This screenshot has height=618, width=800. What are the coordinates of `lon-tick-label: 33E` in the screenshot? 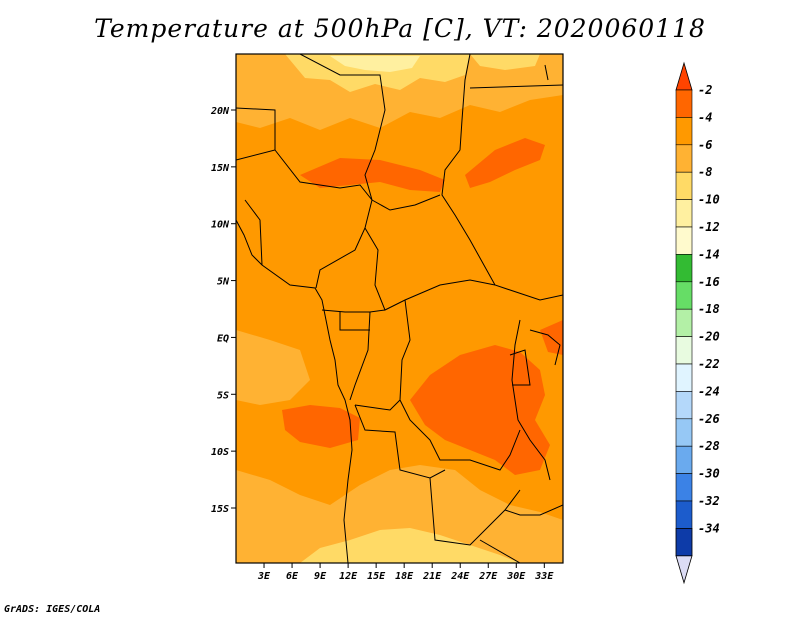 It's located at (544, 576).